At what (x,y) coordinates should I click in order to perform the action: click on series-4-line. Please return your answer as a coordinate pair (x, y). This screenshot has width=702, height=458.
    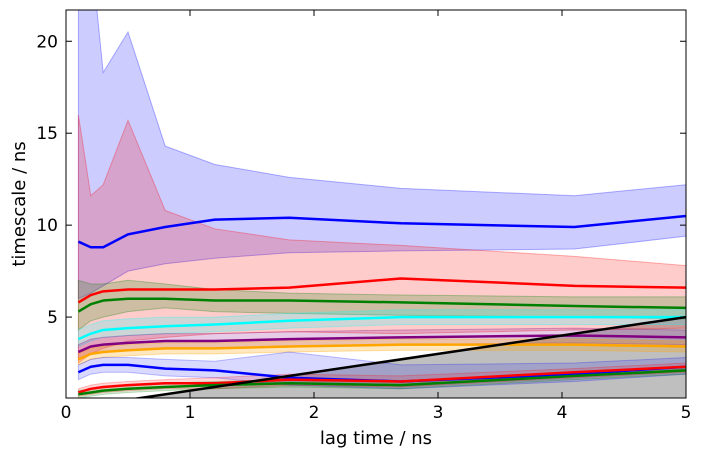
    Looking at the image, I should click on (381, 328).